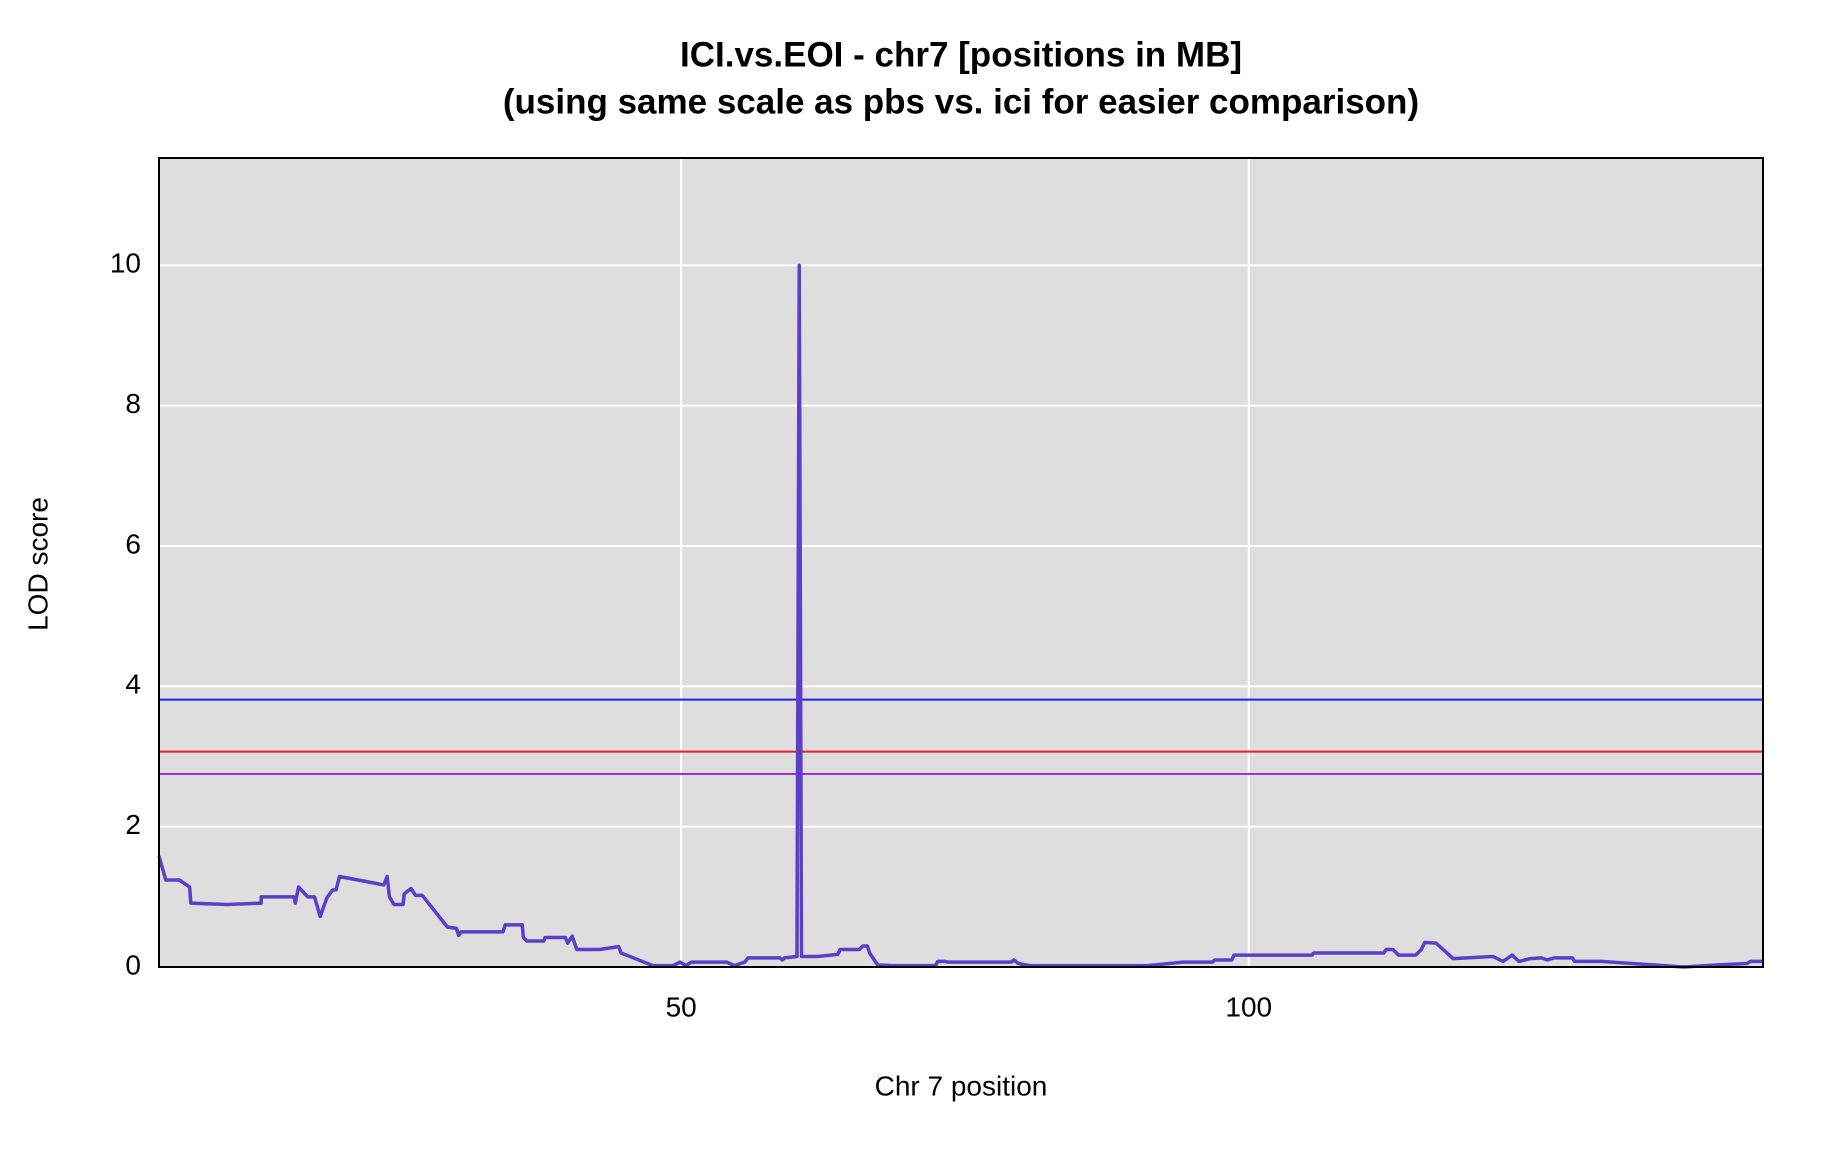 The height and width of the screenshot is (1152, 1824). I want to click on y-axis-label: LOD score, so click(37, 564).